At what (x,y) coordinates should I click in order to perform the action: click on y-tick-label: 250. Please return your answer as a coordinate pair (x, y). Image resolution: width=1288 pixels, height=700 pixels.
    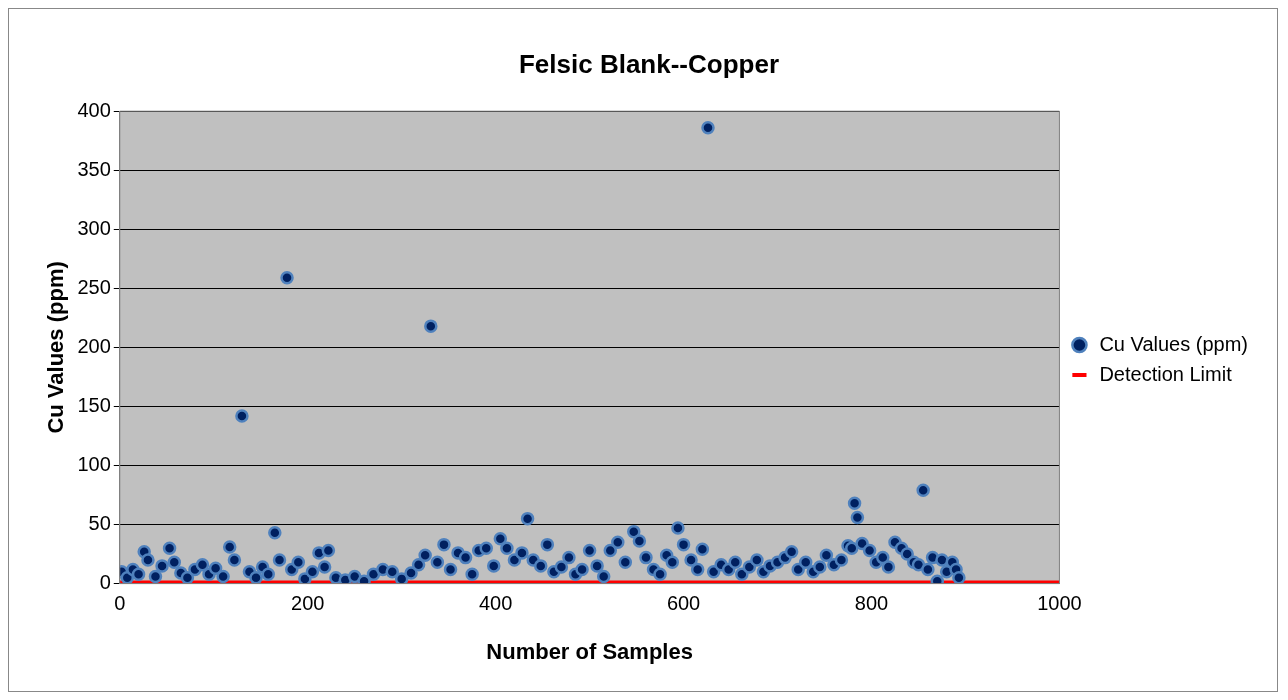
    Looking at the image, I should click on (94, 286).